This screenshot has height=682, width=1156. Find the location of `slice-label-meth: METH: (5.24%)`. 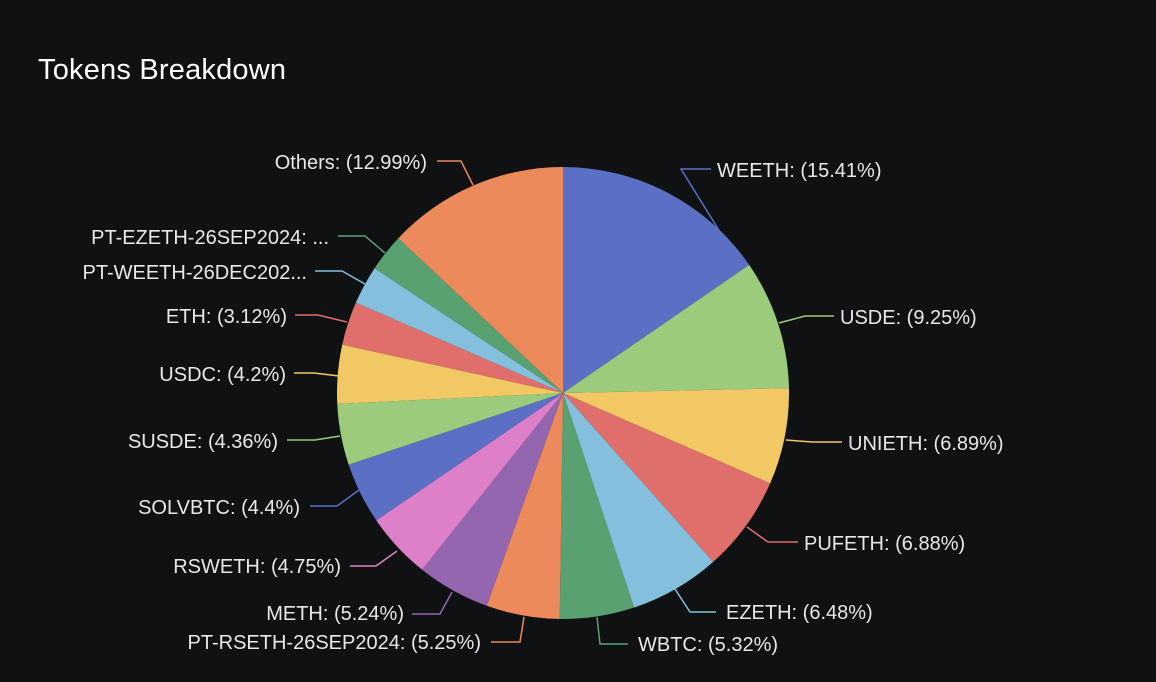

slice-label-meth: METH: (5.24%) is located at coordinates (335, 614).